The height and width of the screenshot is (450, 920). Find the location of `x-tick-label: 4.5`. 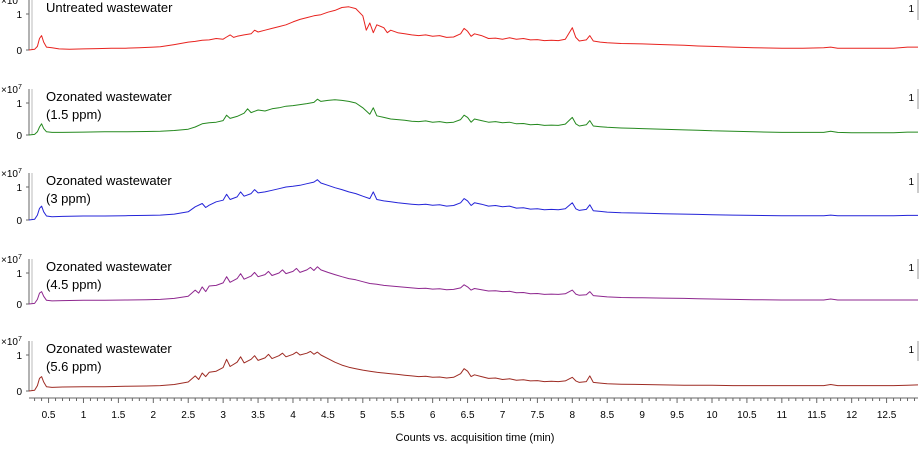

x-tick-label: 4.5 is located at coordinates (328, 415).